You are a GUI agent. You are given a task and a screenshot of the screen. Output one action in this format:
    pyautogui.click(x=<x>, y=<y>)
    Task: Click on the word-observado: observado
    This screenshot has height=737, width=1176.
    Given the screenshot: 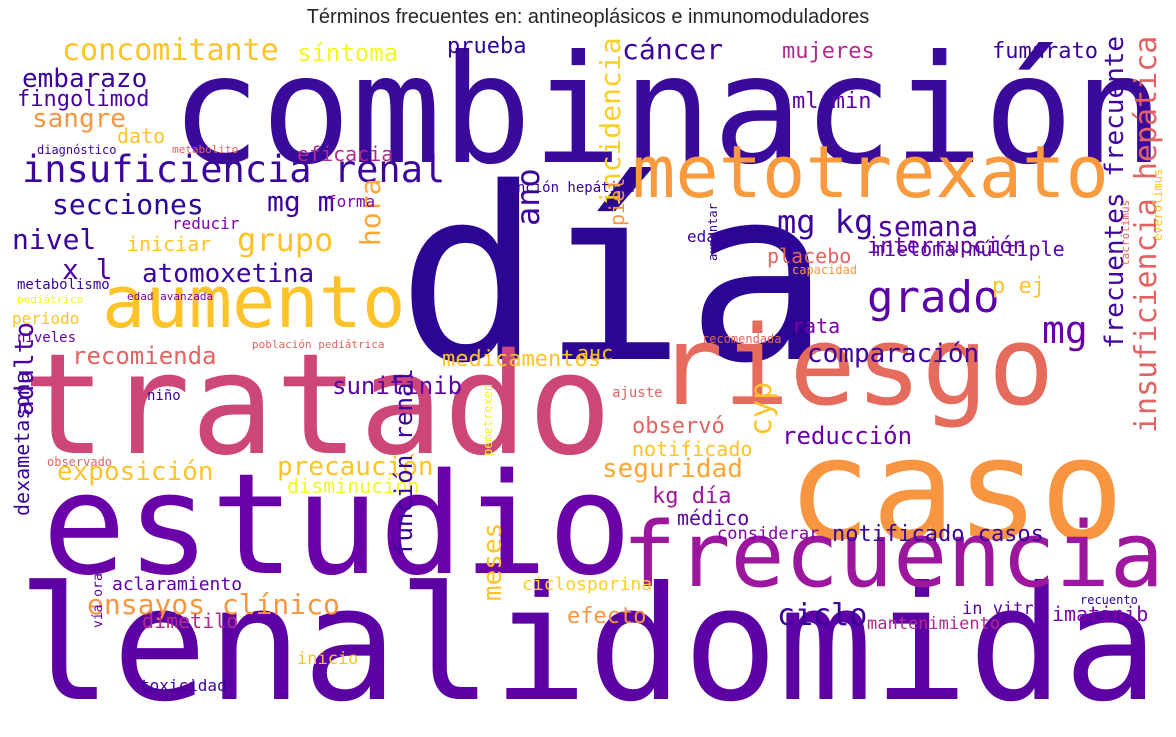 What is the action you would take?
    pyautogui.click(x=80, y=462)
    